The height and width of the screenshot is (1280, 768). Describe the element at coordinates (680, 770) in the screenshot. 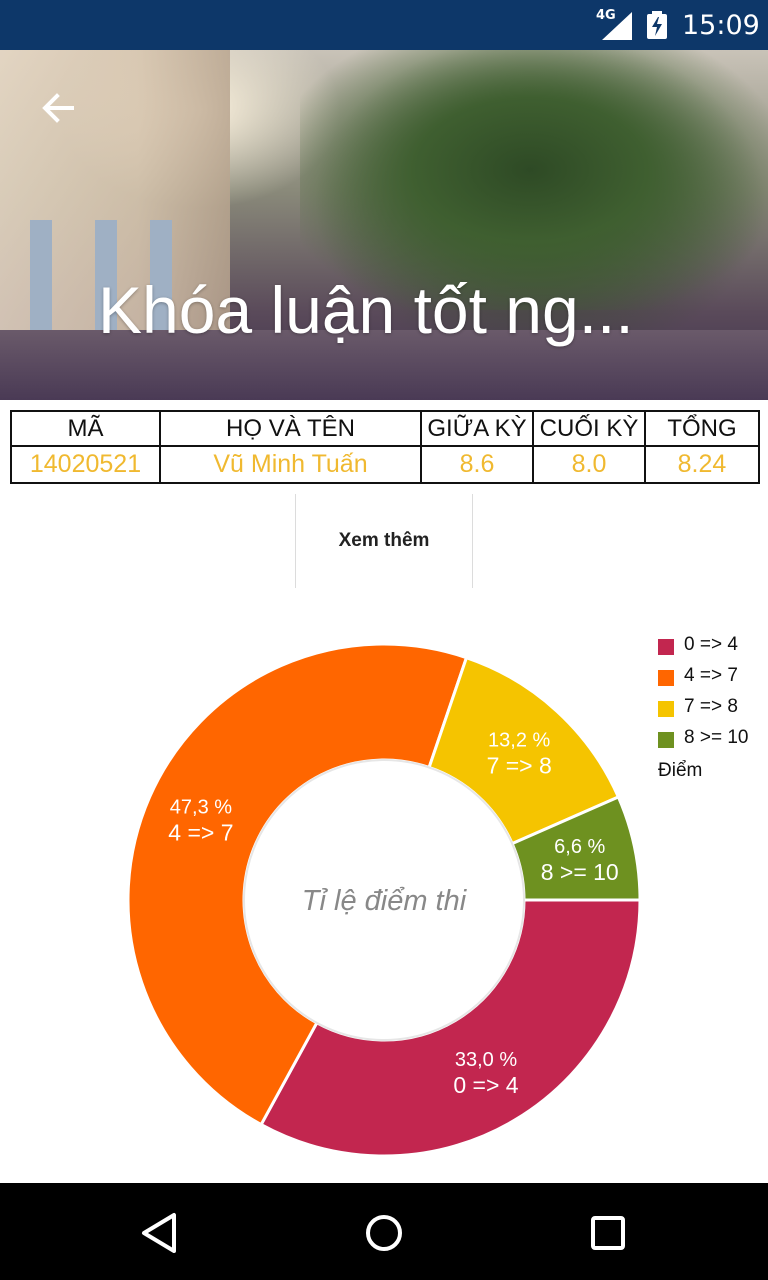

I see `legend-title: Điểm` at that location.